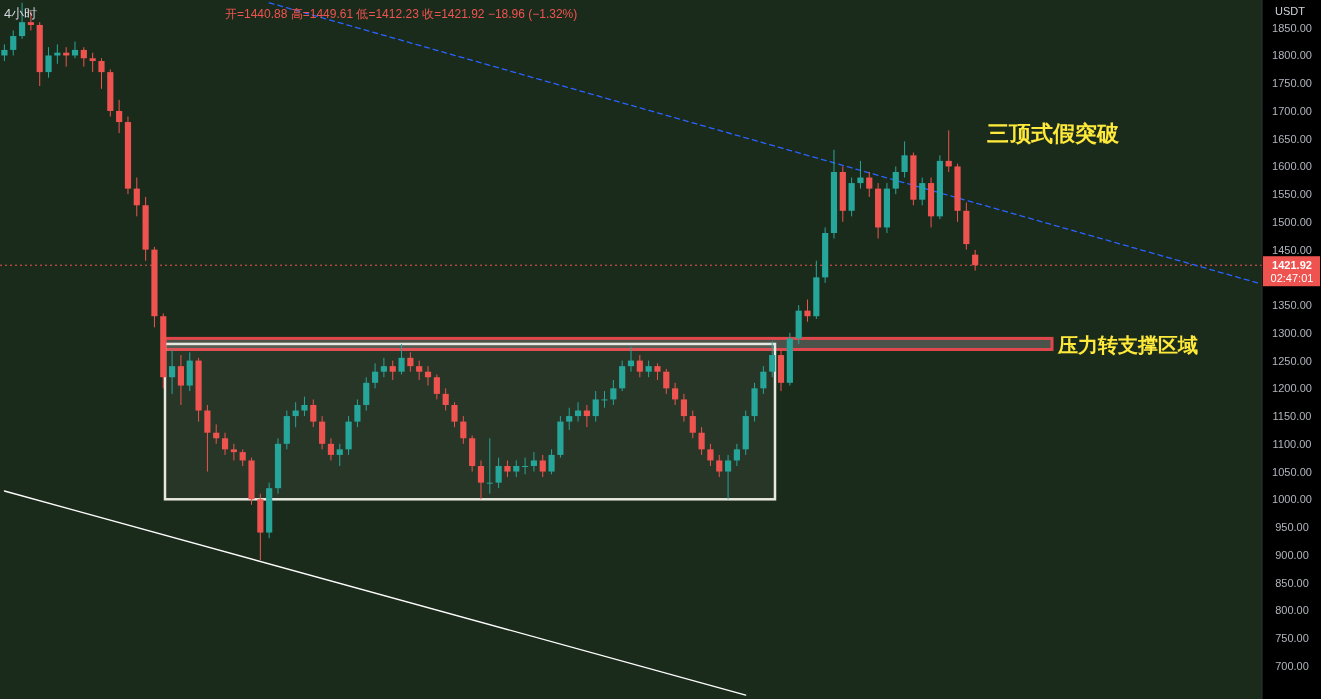 The height and width of the screenshot is (699, 1321). What do you see at coordinates (1053, 133) in the screenshot?
I see `annotation: 三顶式假突破` at bounding box center [1053, 133].